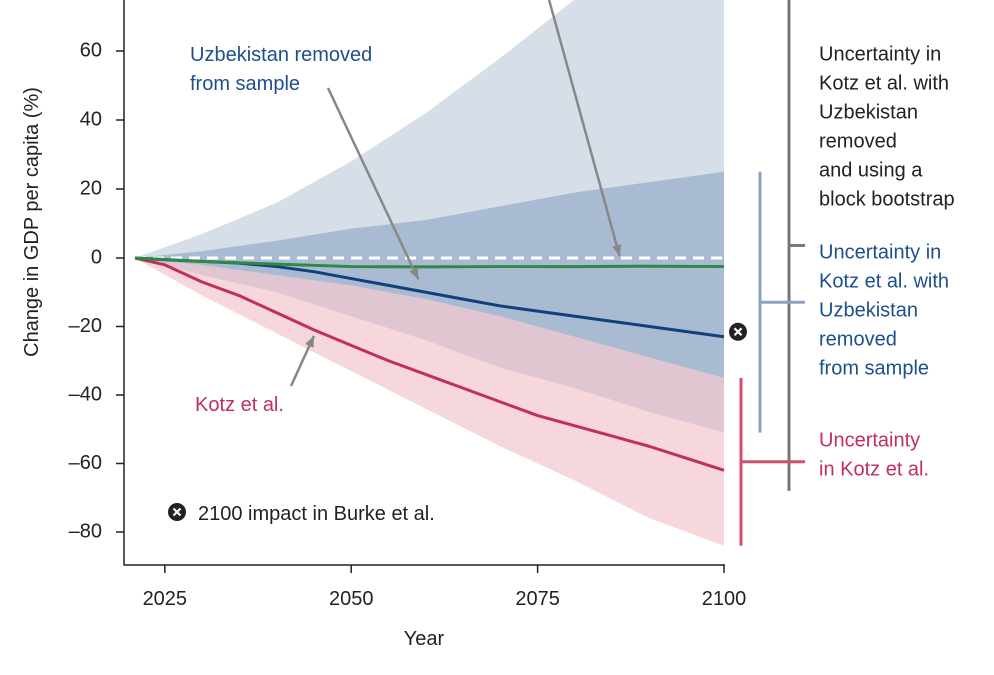 Image resolution: width=994 pixels, height=675 pixels. I want to click on kotz-annotation: Kotz et al., so click(239, 405).